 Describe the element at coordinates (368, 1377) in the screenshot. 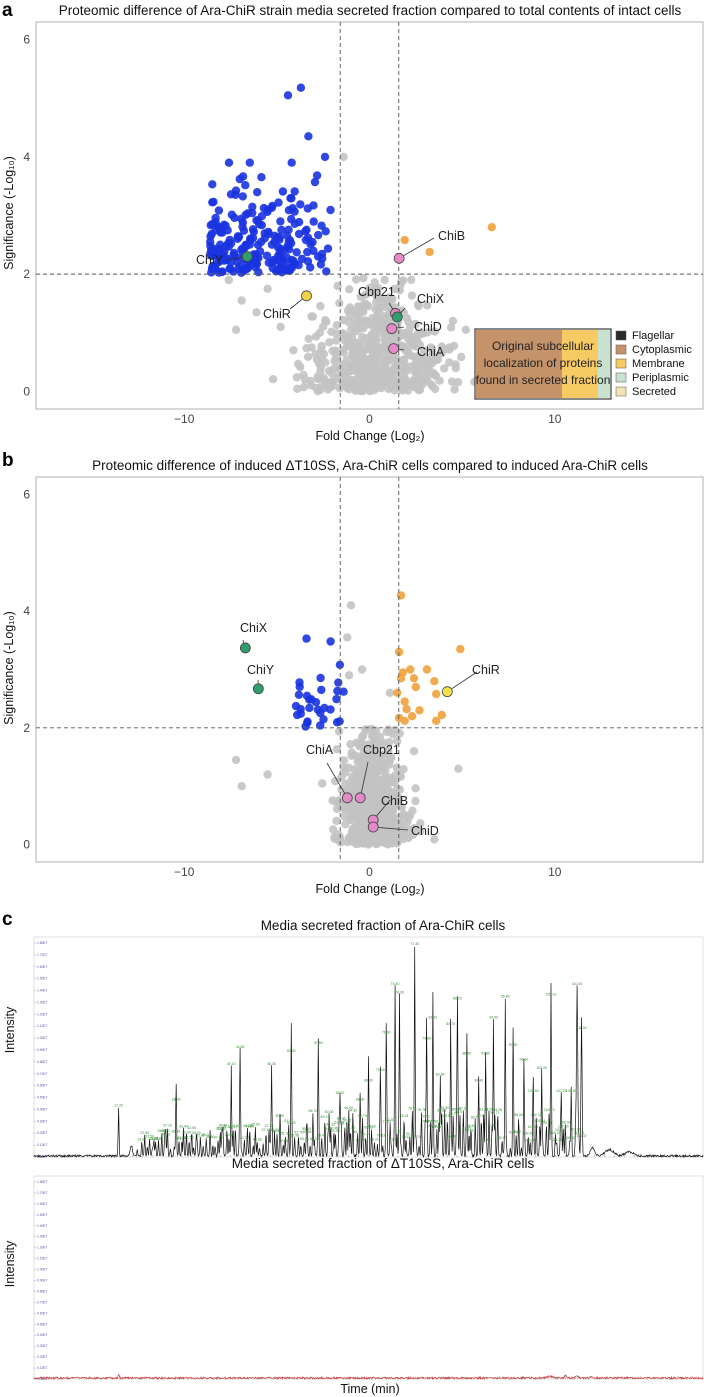

I see `chromatogram-trace-bottom` at that location.